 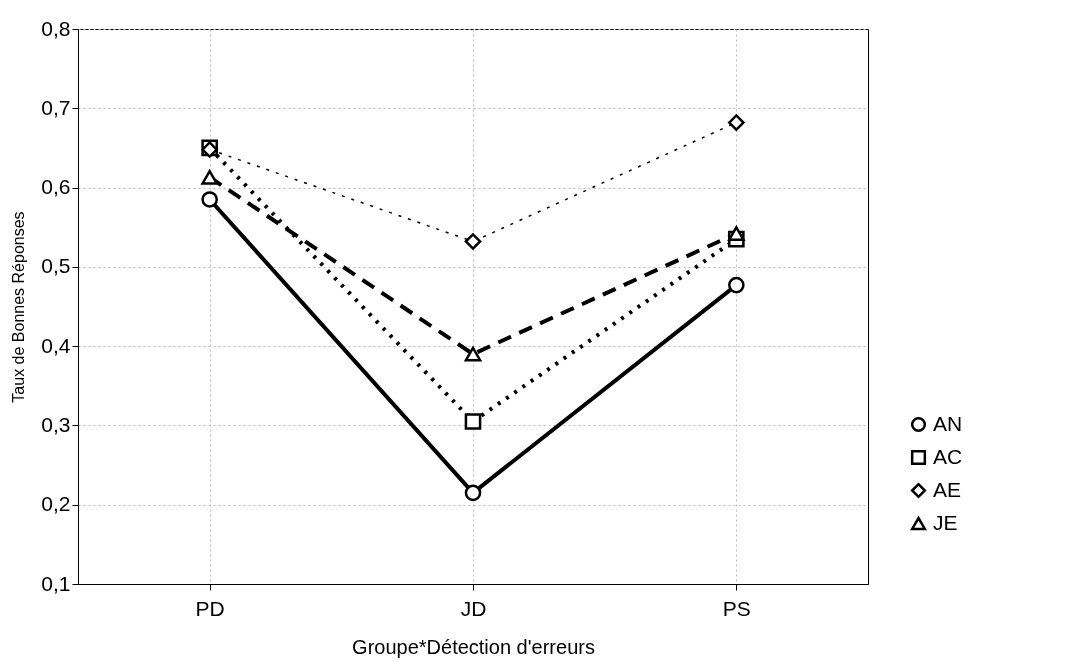 I want to click on y-tick-label: 0,1, so click(x=56, y=583).